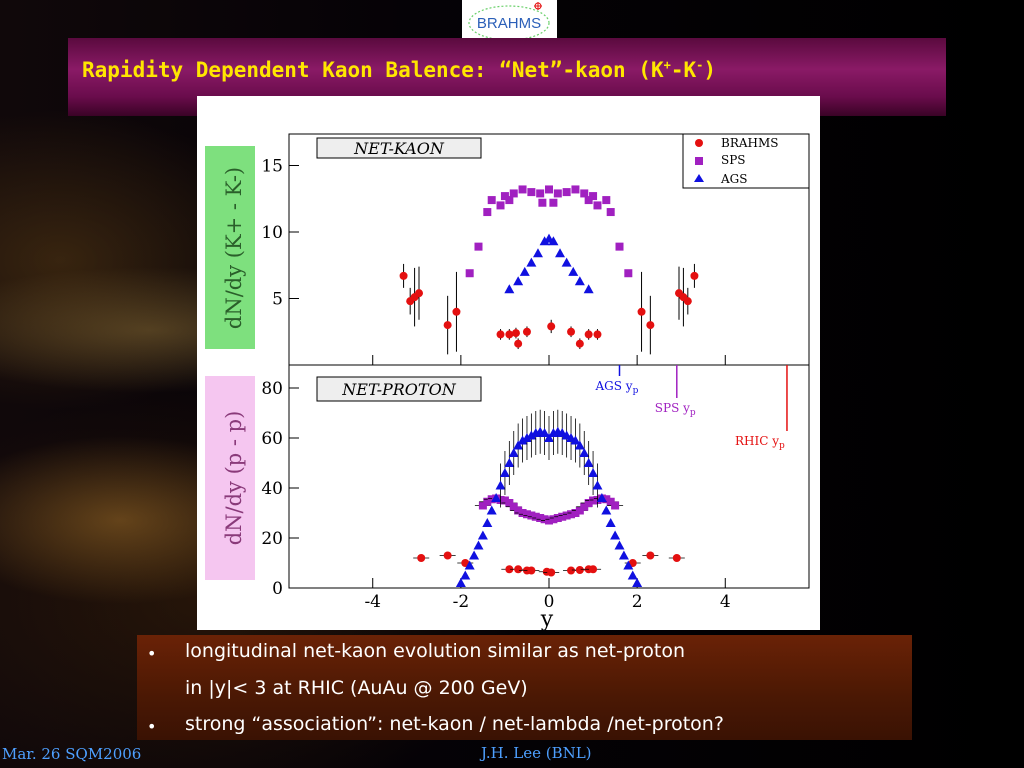 The width and height of the screenshot is (1024, 768). What do you see at coordinates (710, 70) in the screenshot?
I see `title-end: )` at bounding box center [710, 70].